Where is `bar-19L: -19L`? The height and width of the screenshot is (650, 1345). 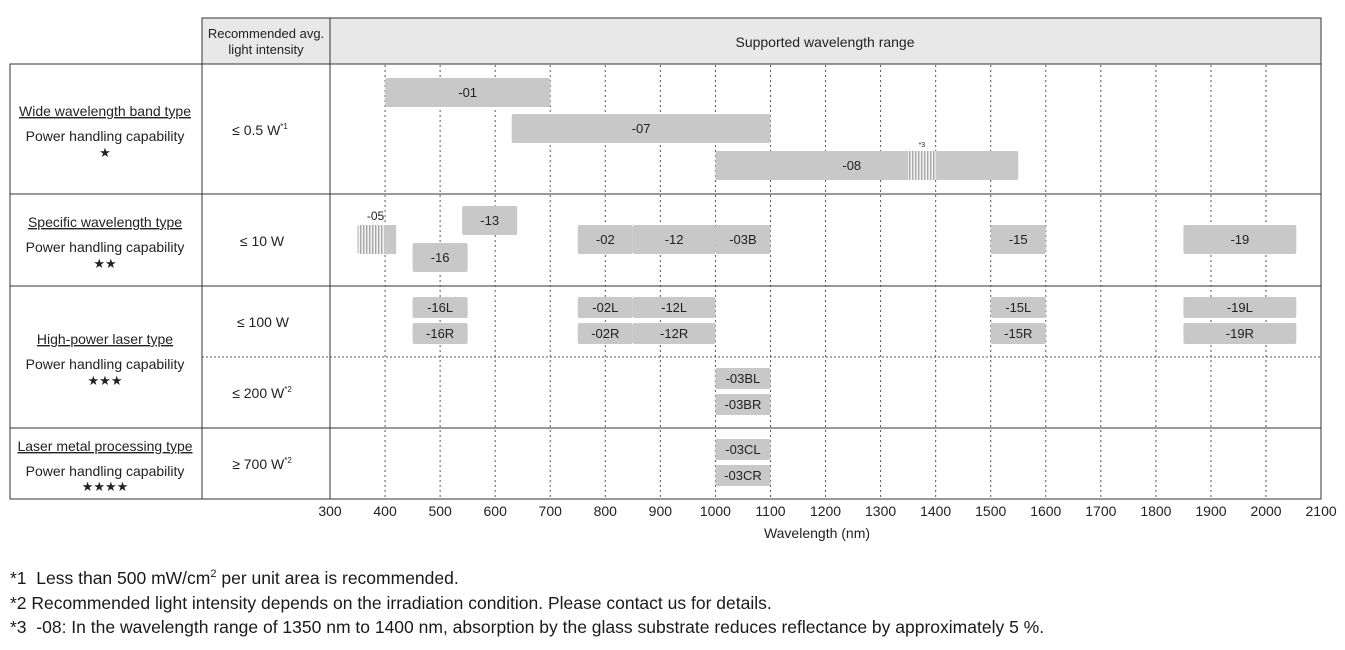 bar-19L: -19L is located at coordinates (1240, 307).